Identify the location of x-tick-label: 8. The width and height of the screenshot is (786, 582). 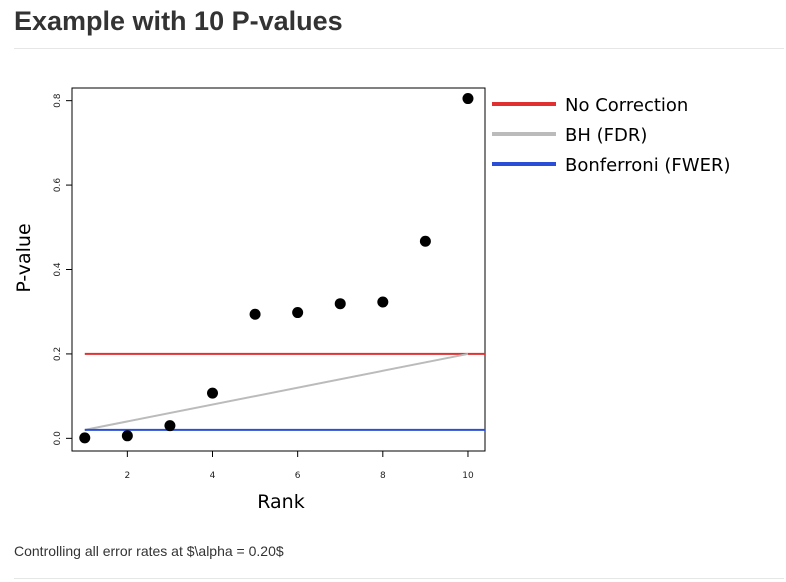
(383, 476).